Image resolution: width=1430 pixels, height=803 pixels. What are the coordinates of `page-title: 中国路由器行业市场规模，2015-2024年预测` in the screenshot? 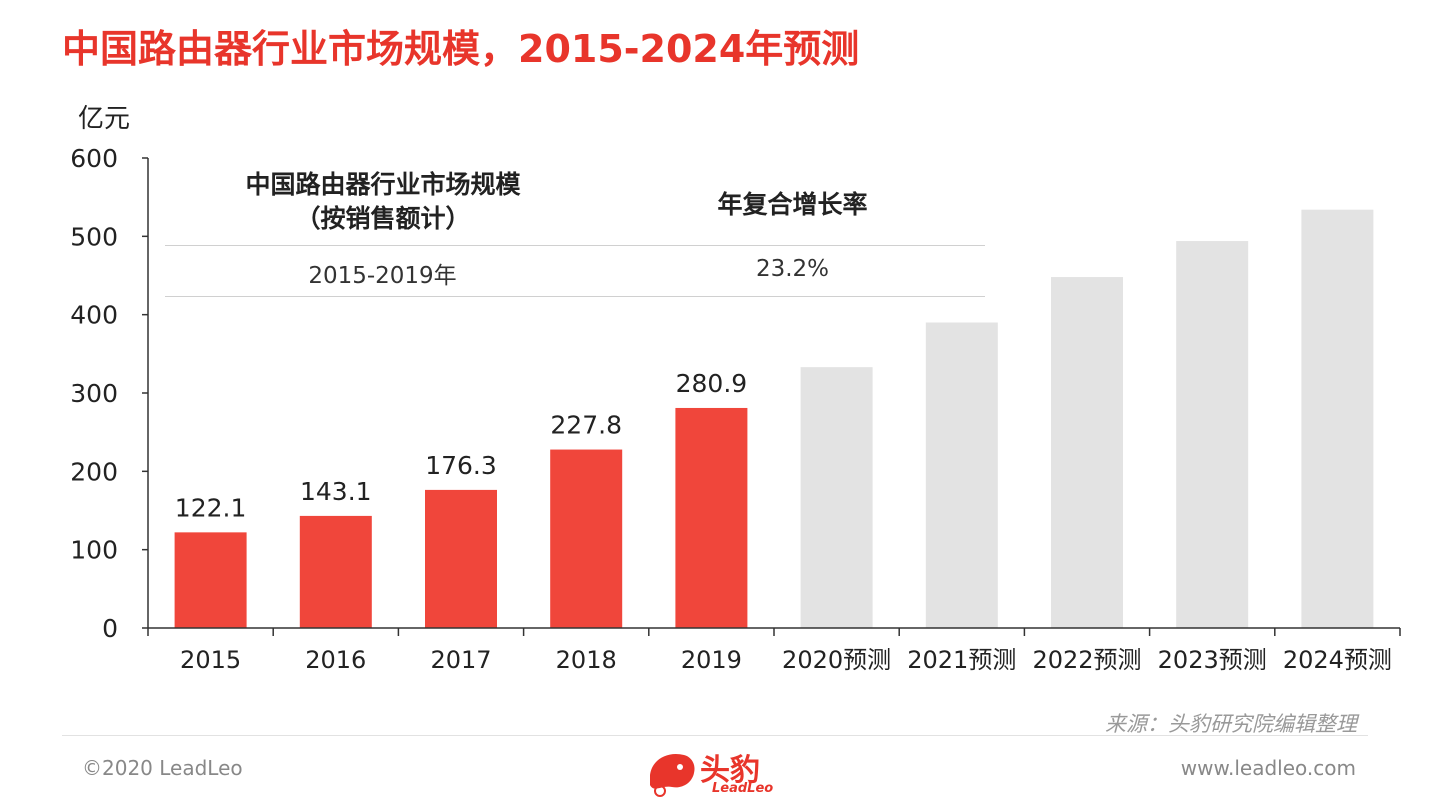 It's located at (461, 49).